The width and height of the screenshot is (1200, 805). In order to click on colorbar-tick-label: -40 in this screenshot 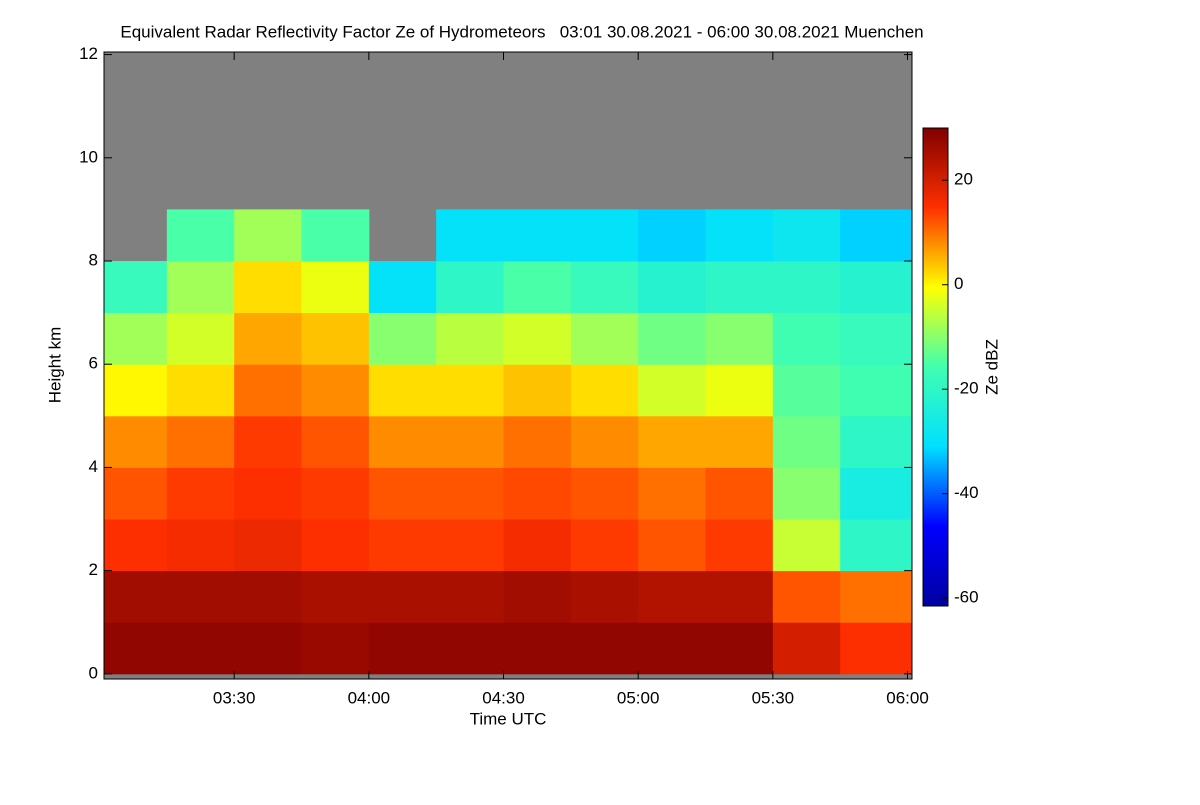, I will do `click(966, 492)`.